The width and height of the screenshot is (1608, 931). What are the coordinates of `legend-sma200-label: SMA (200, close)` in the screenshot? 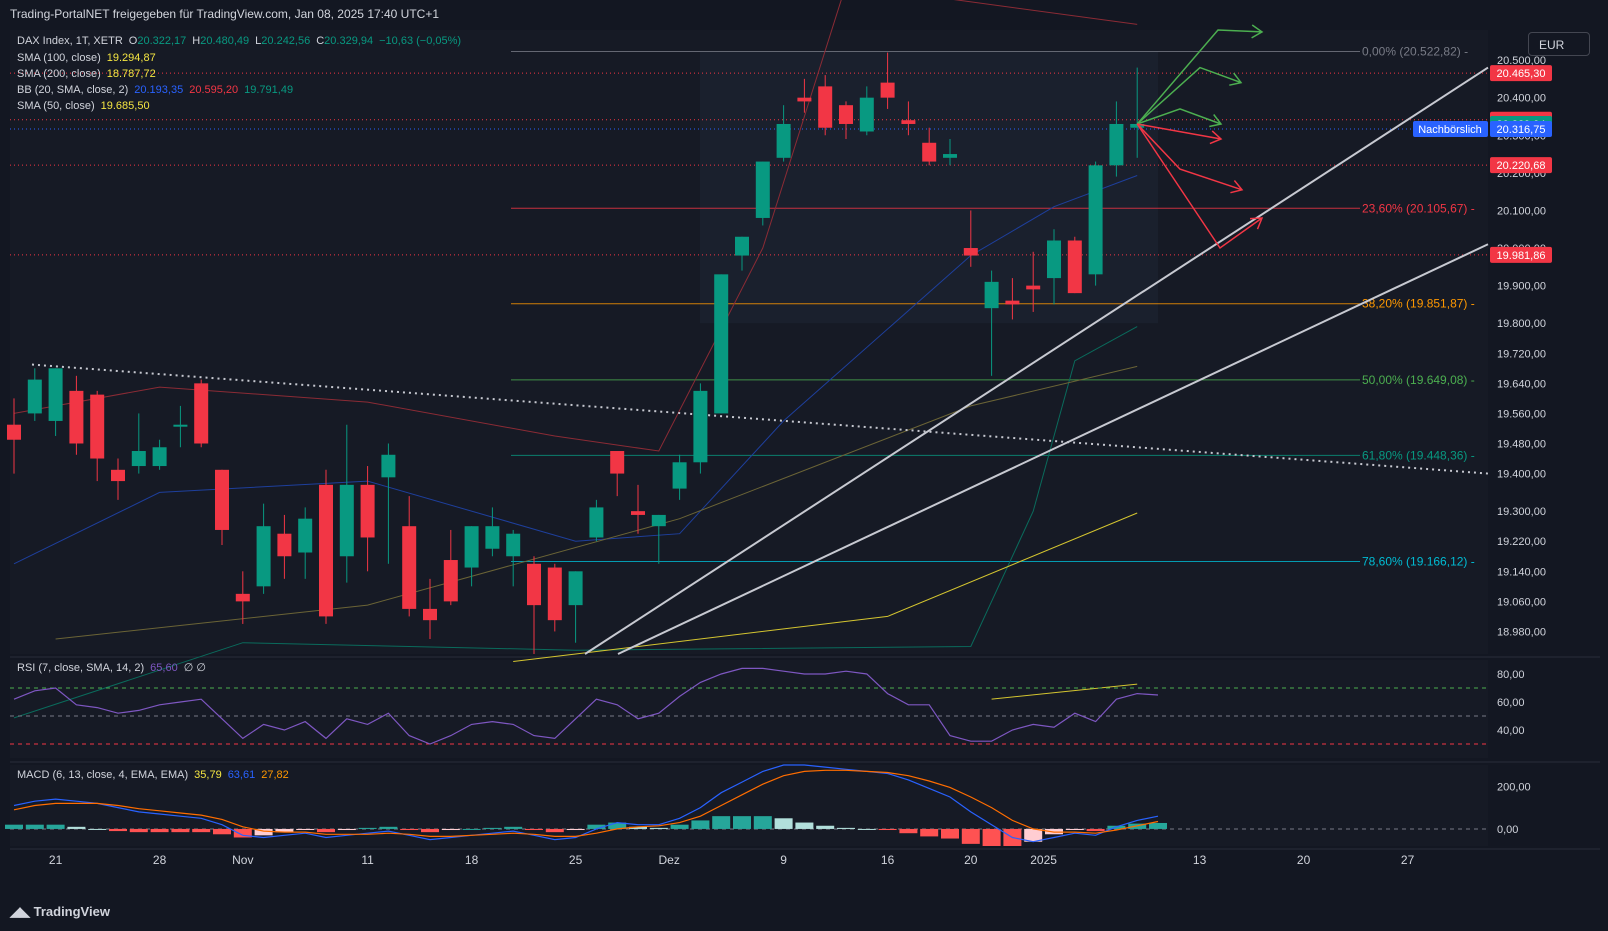 It's located at (59, 74).